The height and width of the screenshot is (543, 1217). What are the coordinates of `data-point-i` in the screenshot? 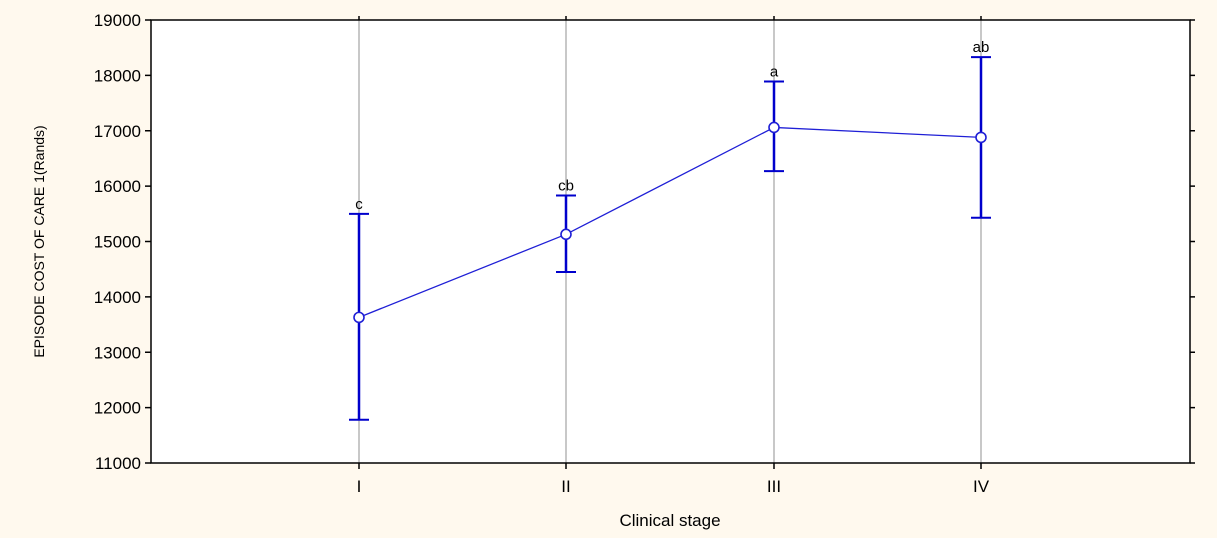 It's located at (359, 317).